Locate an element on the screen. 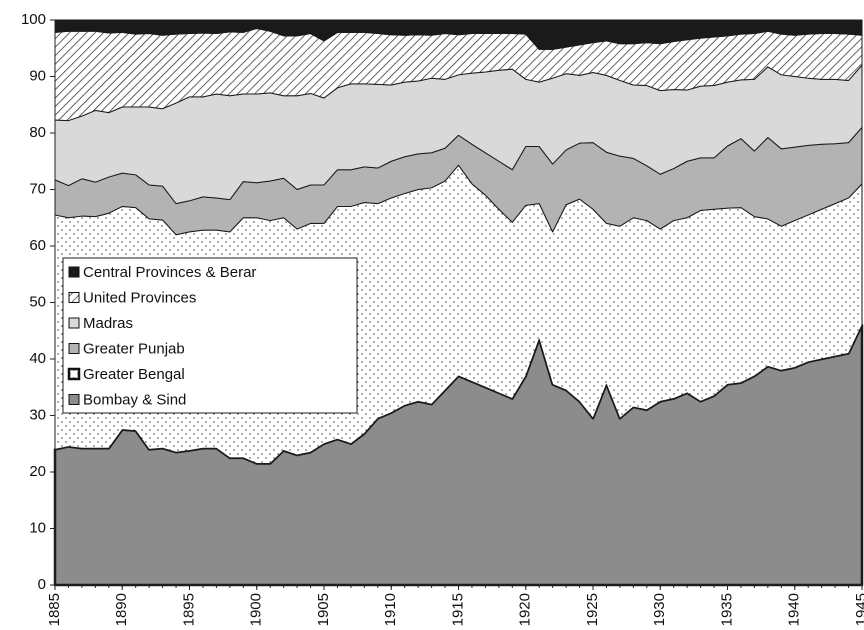 Image resolution: width=864 pixels, height=630 pixels. legend-label: Bombay & Sind is located at coordinates (134, 399).